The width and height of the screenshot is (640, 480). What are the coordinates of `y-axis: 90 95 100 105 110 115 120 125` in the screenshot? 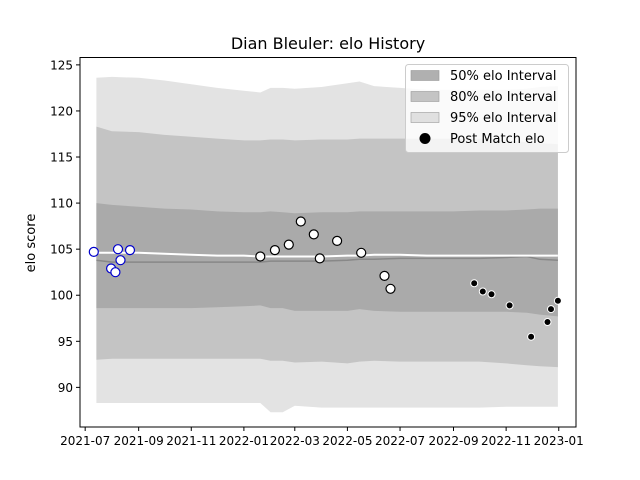 It's located at (65, 226).